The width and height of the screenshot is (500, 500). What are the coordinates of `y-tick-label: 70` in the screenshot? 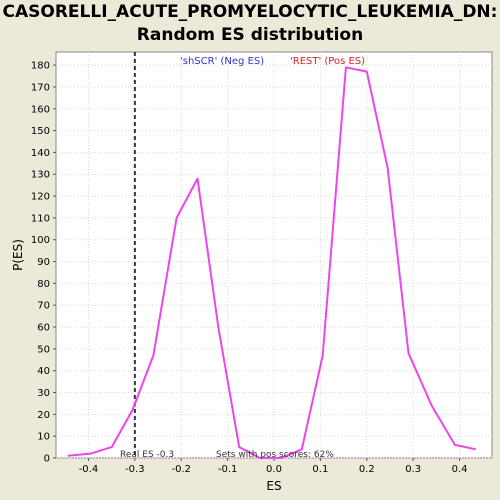 It's located at (43, 306).